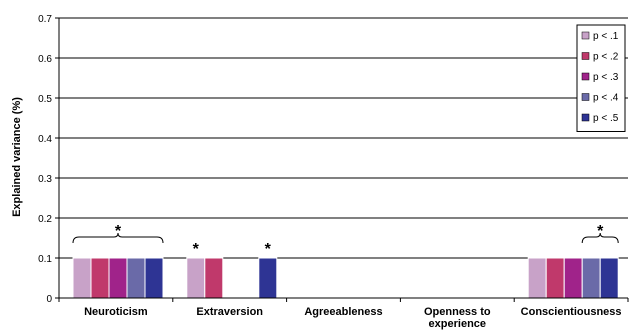 This screenshot has width=634, height=331. What do you see at coordinates (606, 36) in the screenshot?
I see `legend-label: p < .1` at bounding box center [606, 36].